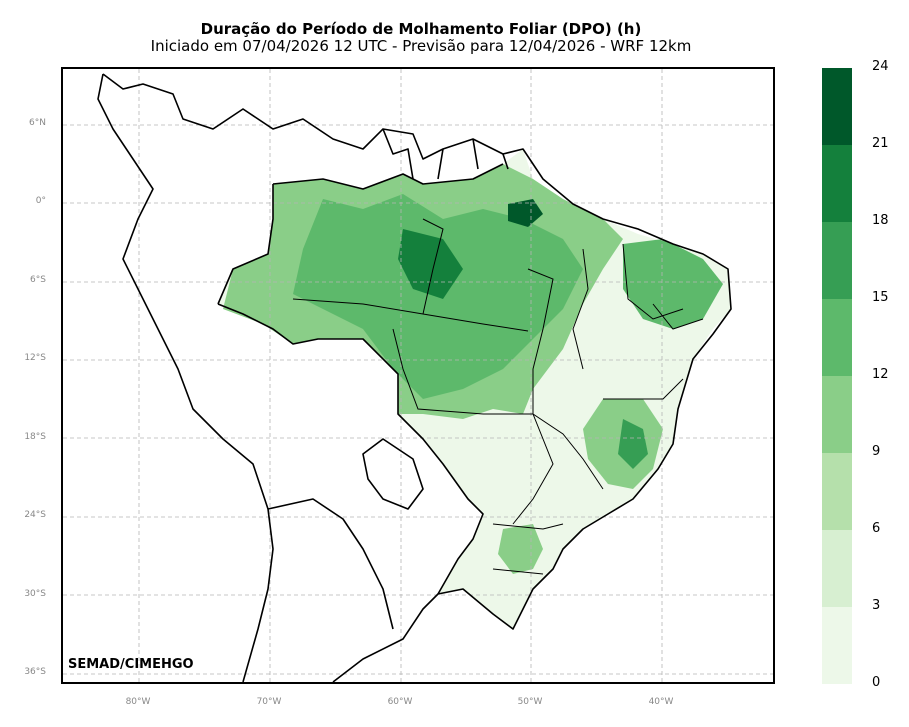 Image resolution: width=909 pixels, height=727 pixels. I want to click on lon-label: 80°W, so click(138, 702).